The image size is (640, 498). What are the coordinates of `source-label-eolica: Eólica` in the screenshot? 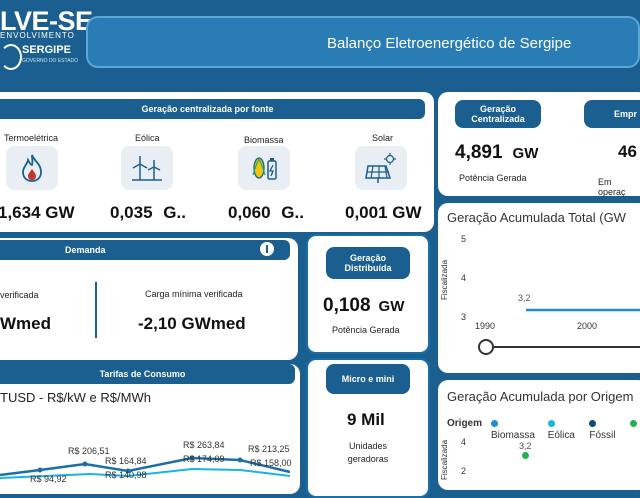 It's located at (147, 138).